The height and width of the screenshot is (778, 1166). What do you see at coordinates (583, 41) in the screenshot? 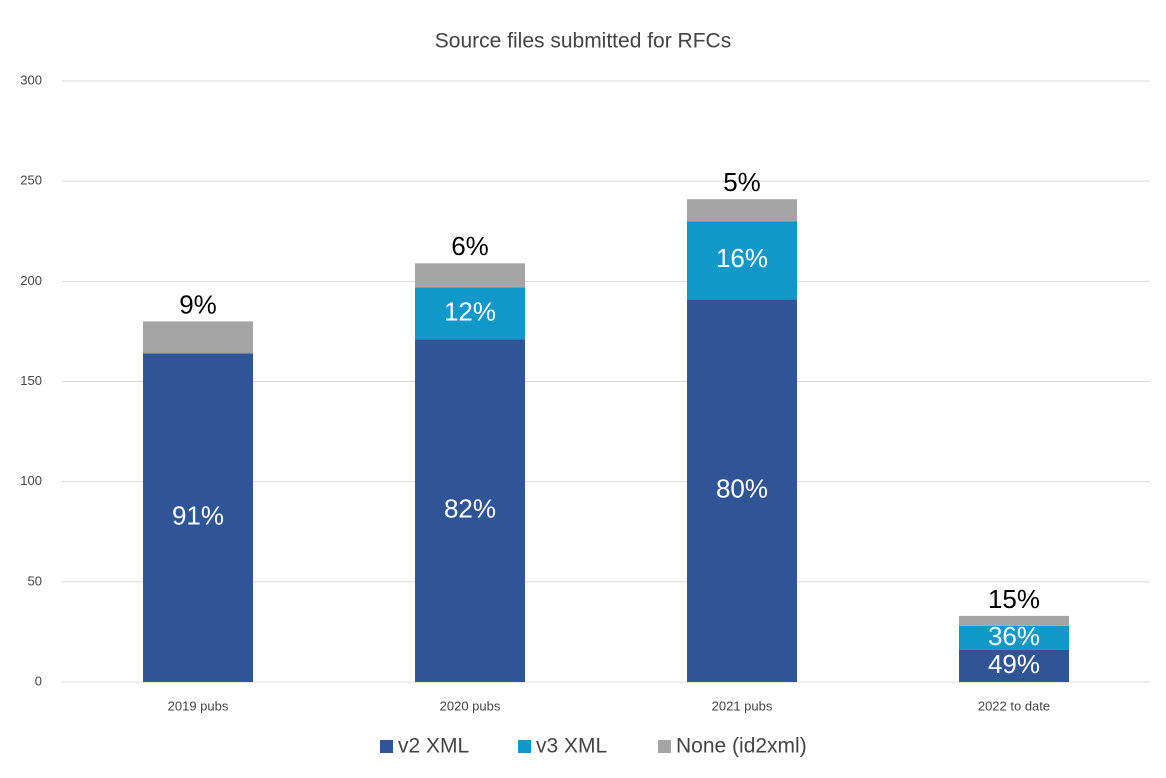
I see `chart-title: Source files submitted for RFCs` at bounding box center [583, 41].